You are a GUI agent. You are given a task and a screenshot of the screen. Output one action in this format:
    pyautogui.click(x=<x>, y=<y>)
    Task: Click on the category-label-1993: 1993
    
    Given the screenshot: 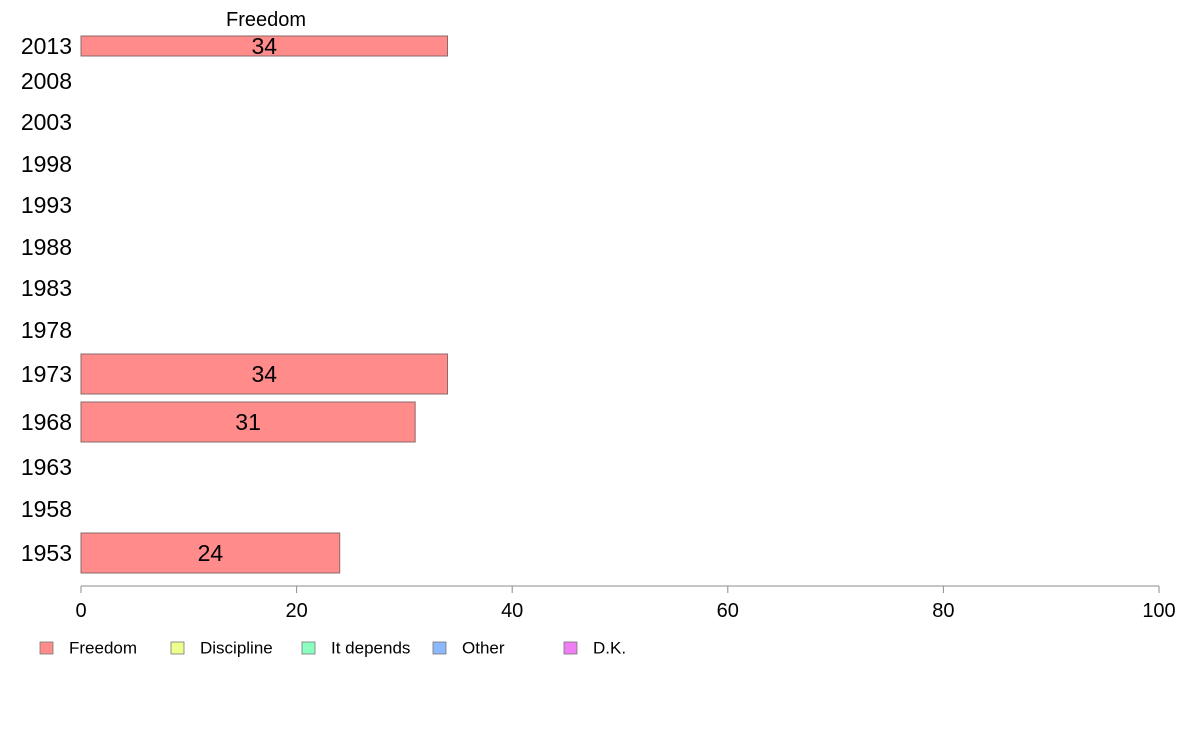 What is the action you would take?
    pyautogui.click(x=46, y=205)
    